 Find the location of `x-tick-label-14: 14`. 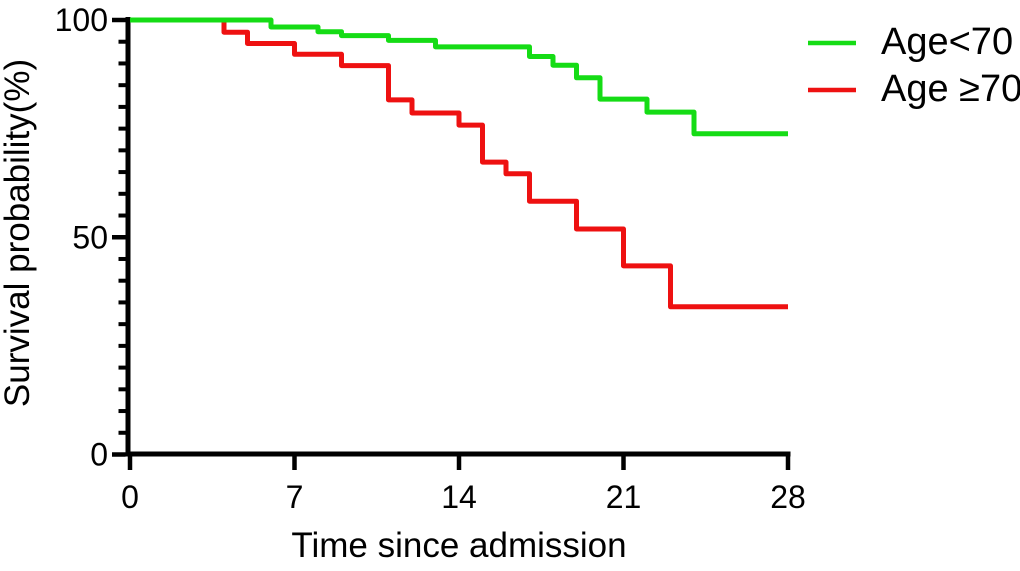

x-tick-label-14: 14 is located at coordinates (459, 497).